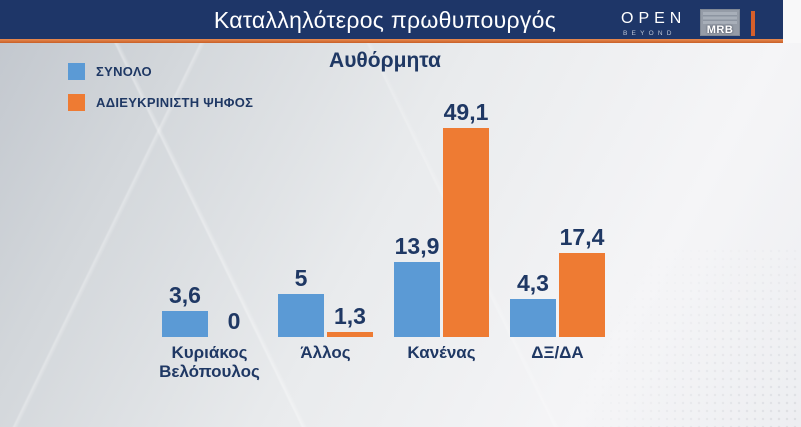  Describe the element at coordinates (160, 71) in the screenshot. I see `legend-item-synolo: ΣΥΝΟΛΟ` at that location.